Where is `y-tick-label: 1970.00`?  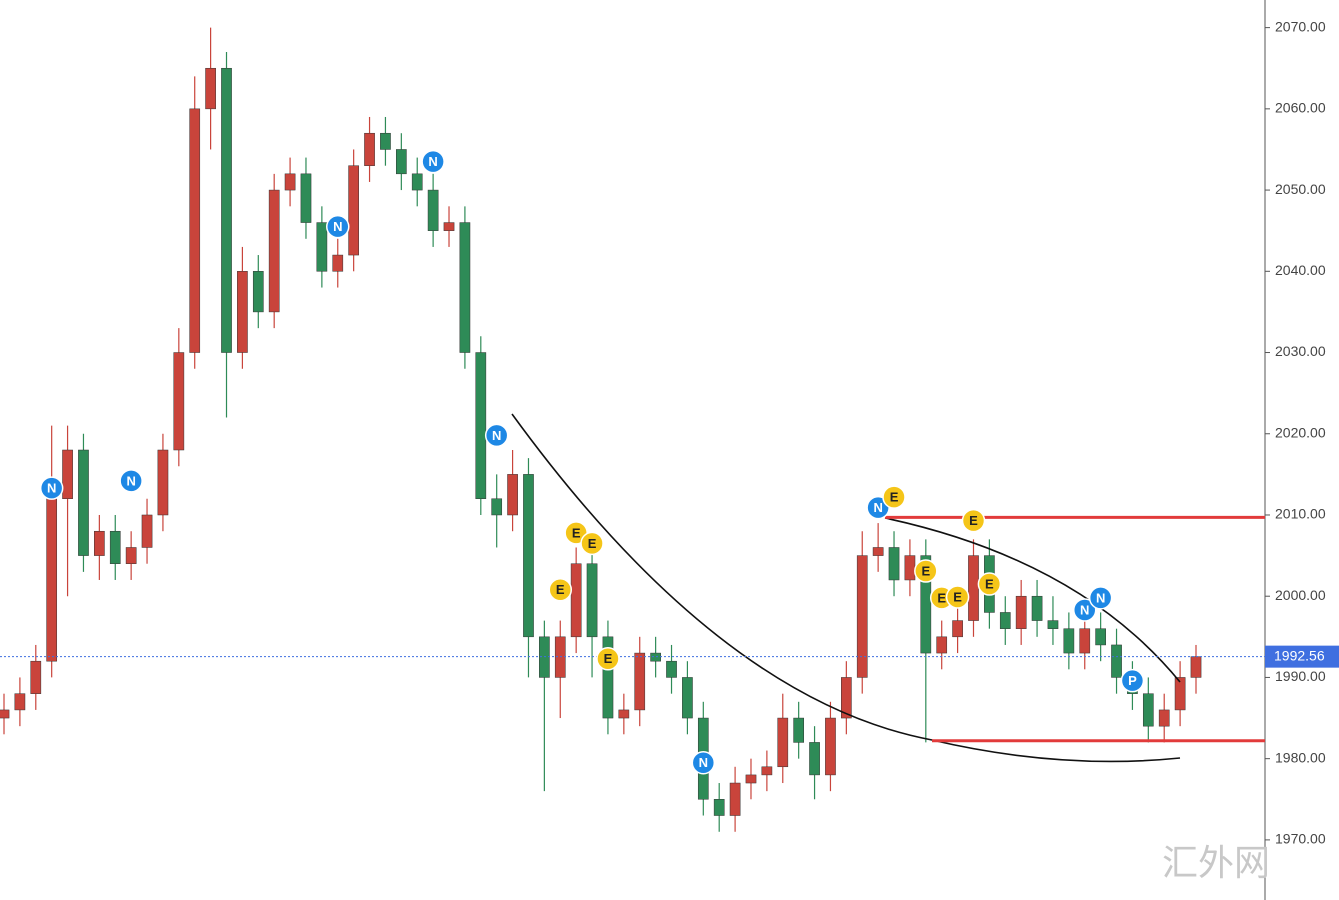
y-tick-label: 1970.00 is located at coordinates (1300, 839).